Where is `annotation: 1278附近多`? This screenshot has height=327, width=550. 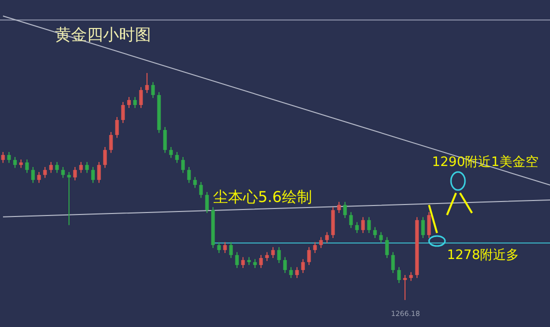 annotation: 1278附近多 is located at coordinates (483, 256).